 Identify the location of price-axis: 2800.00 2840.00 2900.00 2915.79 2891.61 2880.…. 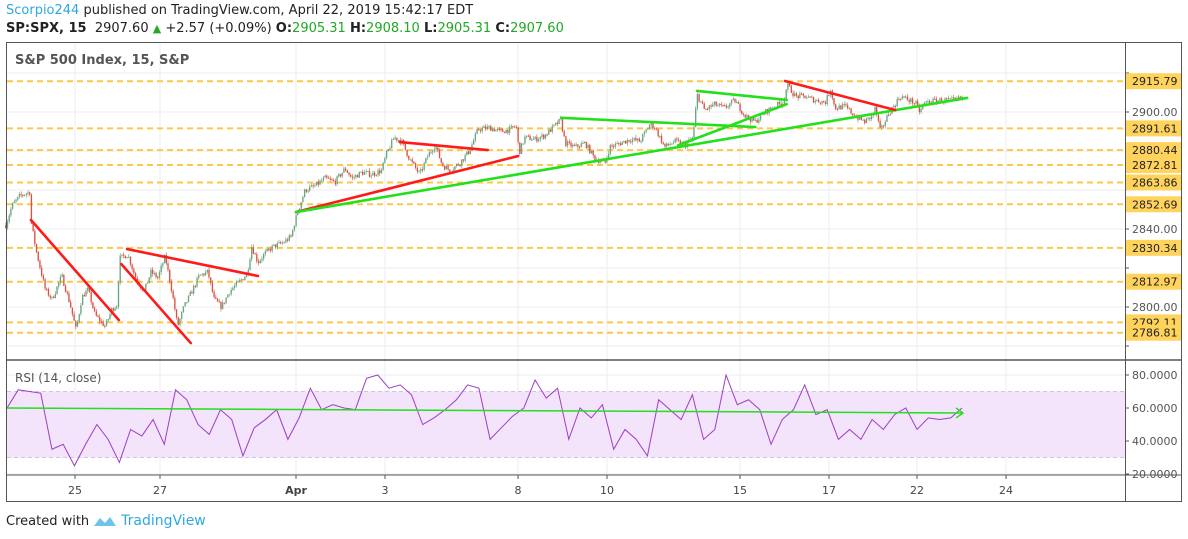
(1153, 209).